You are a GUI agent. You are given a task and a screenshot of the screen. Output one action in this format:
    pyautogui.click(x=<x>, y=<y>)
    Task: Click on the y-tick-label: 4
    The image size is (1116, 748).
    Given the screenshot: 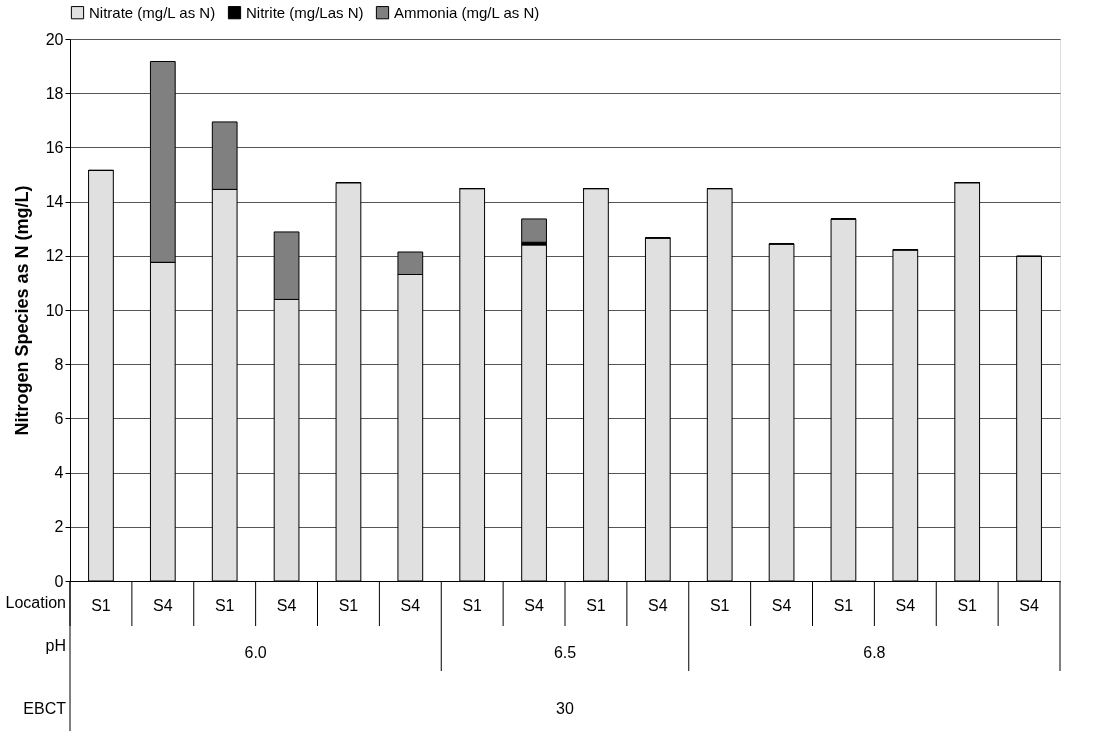 What is the action you would take?
    pyautogui.click(x=59, y=473)
    